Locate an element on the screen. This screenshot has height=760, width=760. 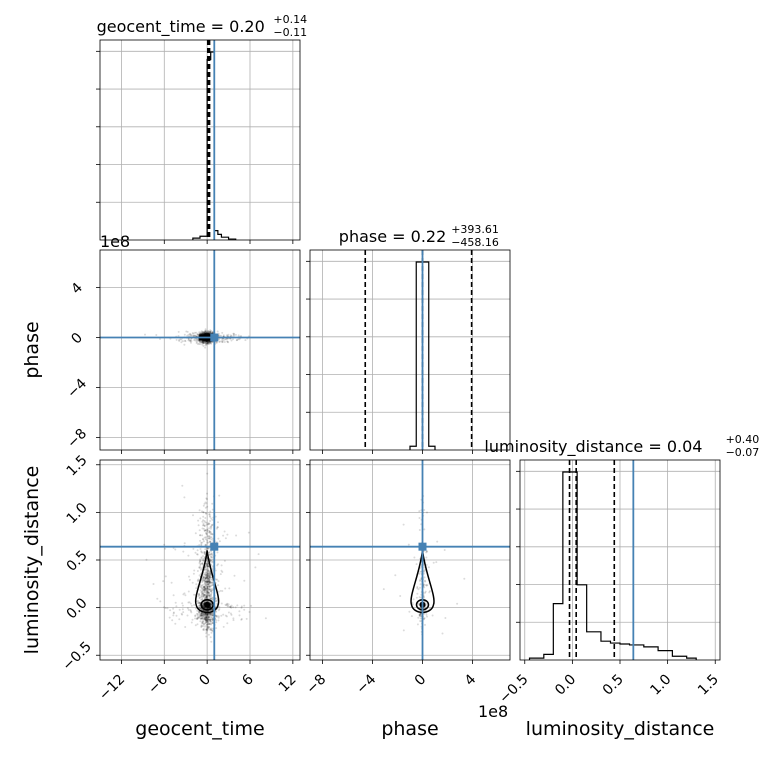
title-geocent_time-plus: +0.14 is located at coordinates (290, 19).